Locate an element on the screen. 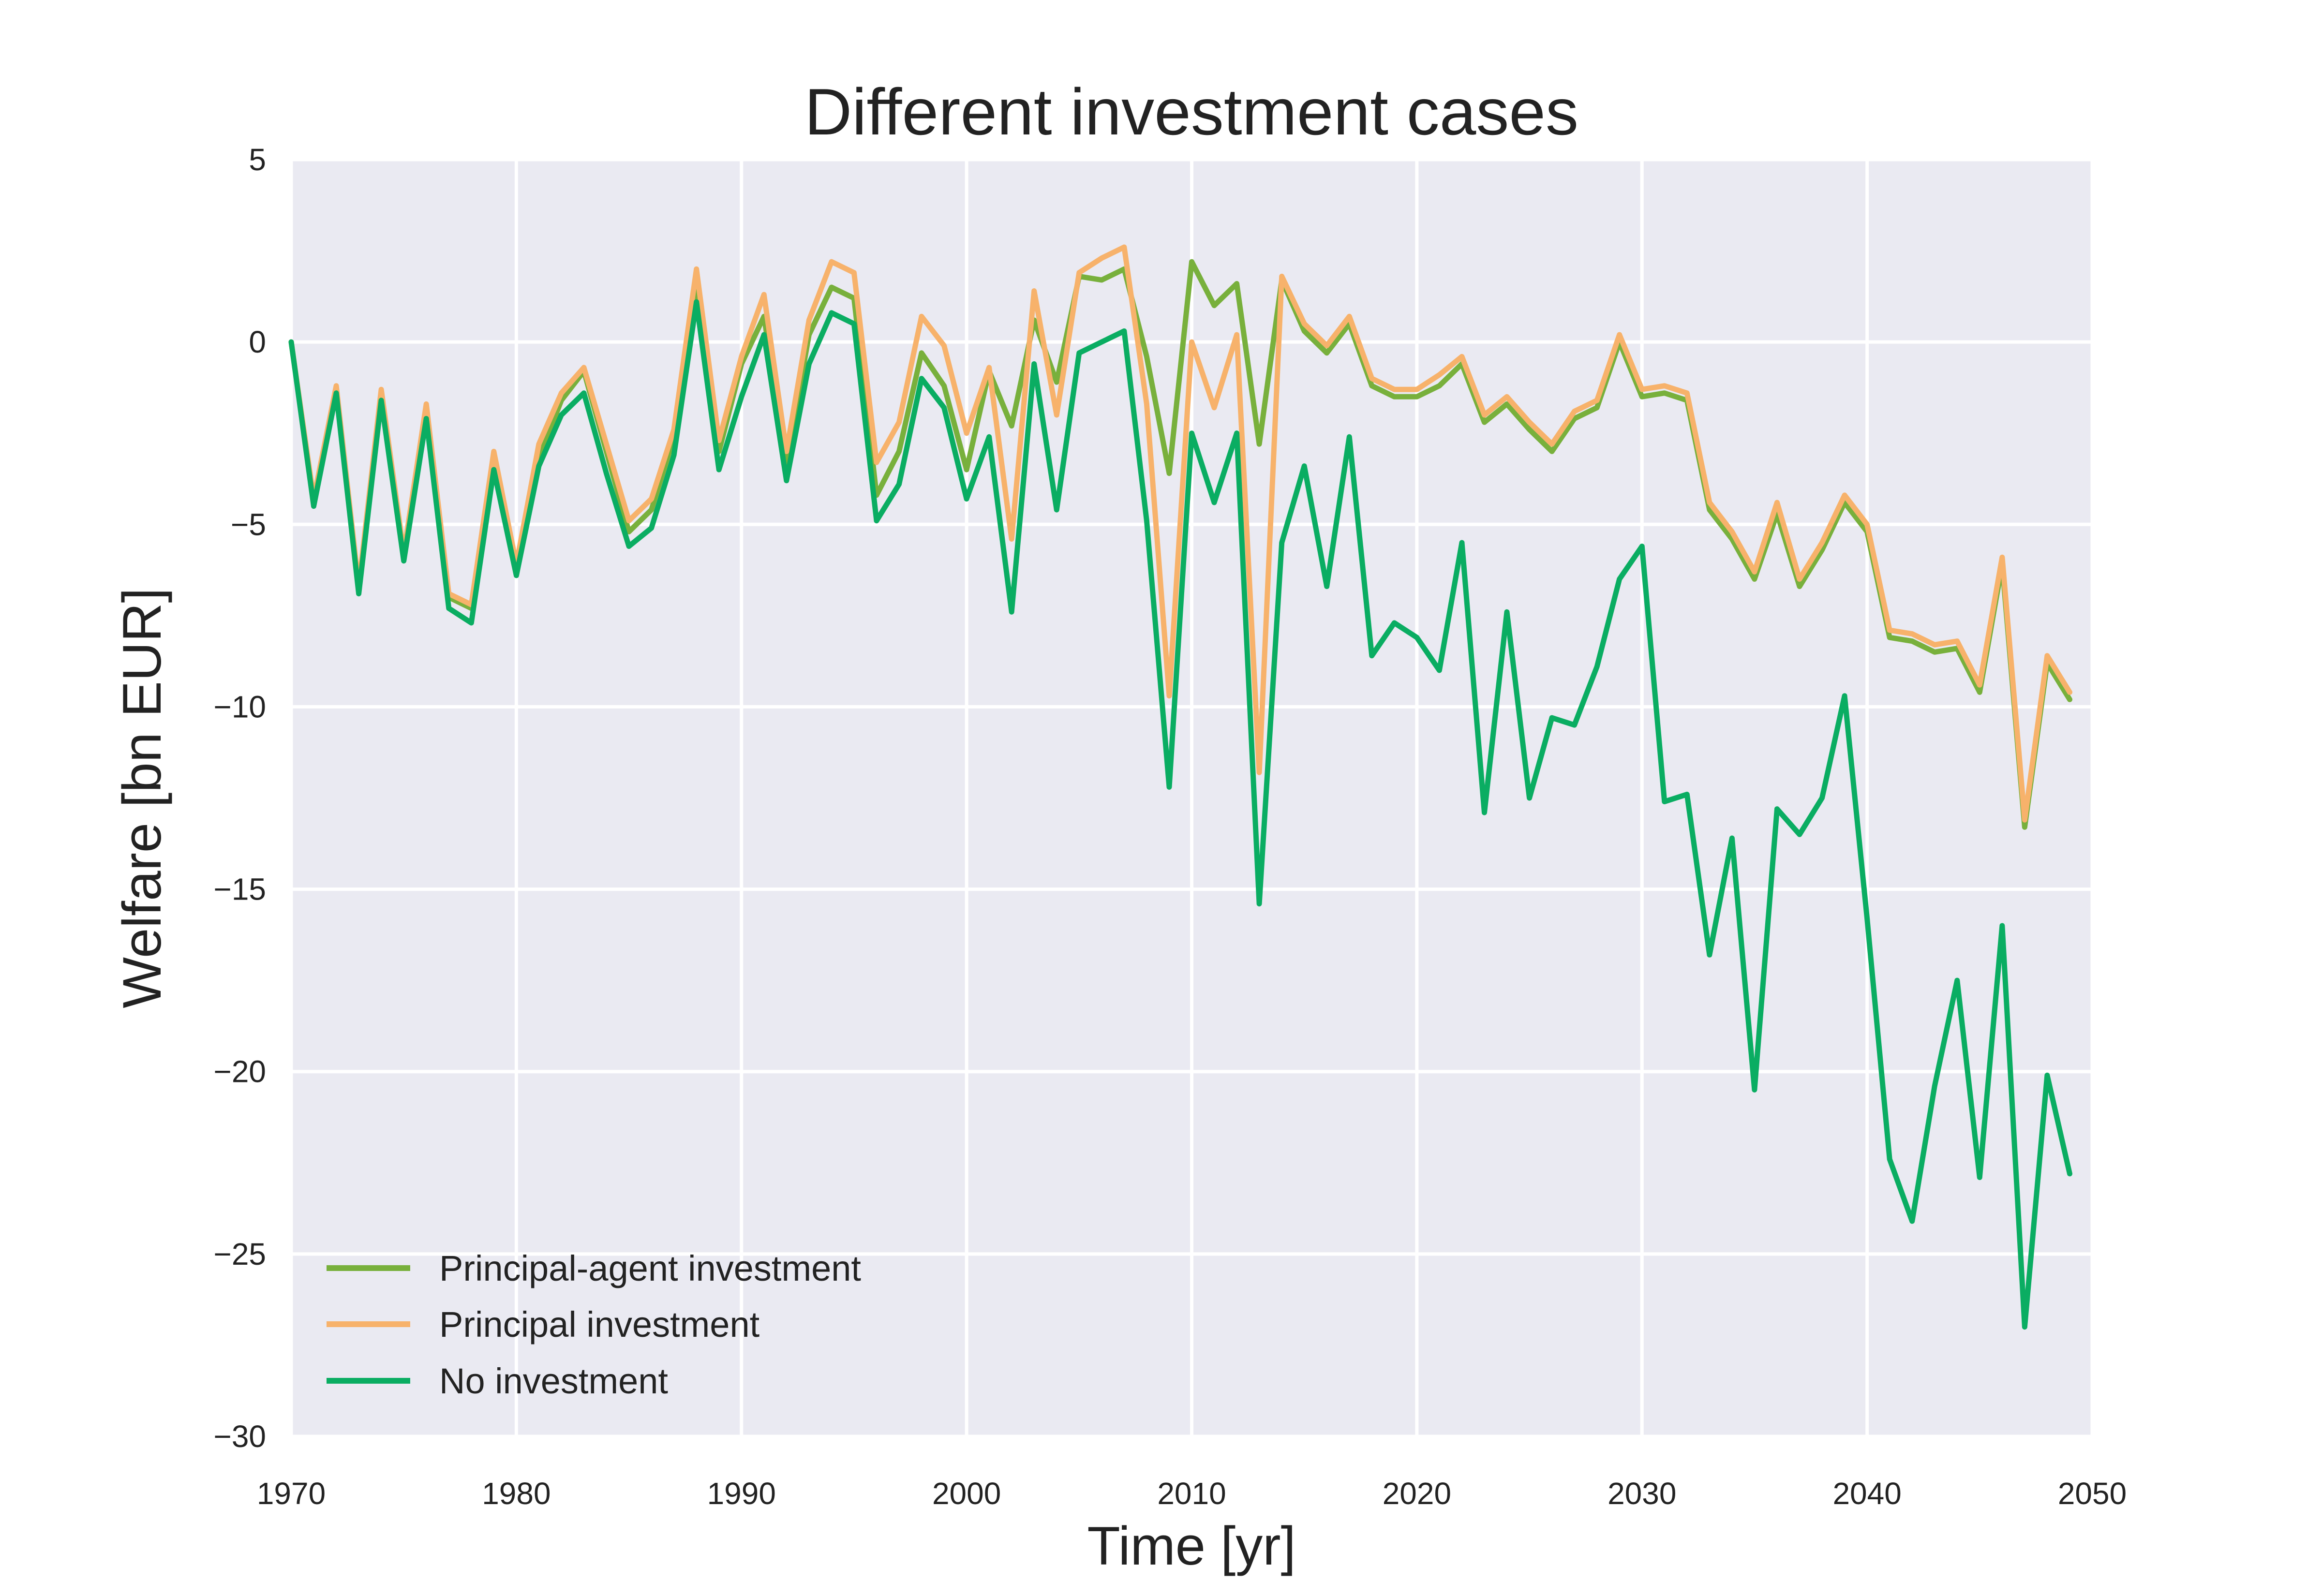 The width and height of the screenshot is (2322, 1596). x-tick-label: 2000 is located at coordinates (966, 1493).